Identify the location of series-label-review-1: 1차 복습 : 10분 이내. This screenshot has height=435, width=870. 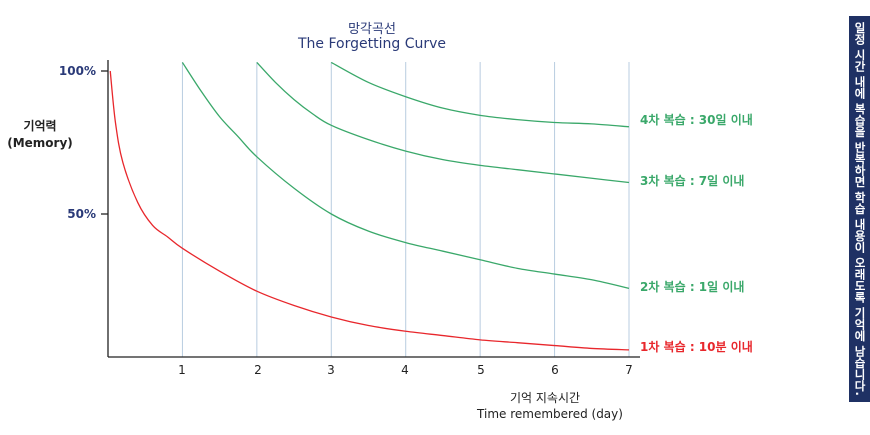
(696, 347).